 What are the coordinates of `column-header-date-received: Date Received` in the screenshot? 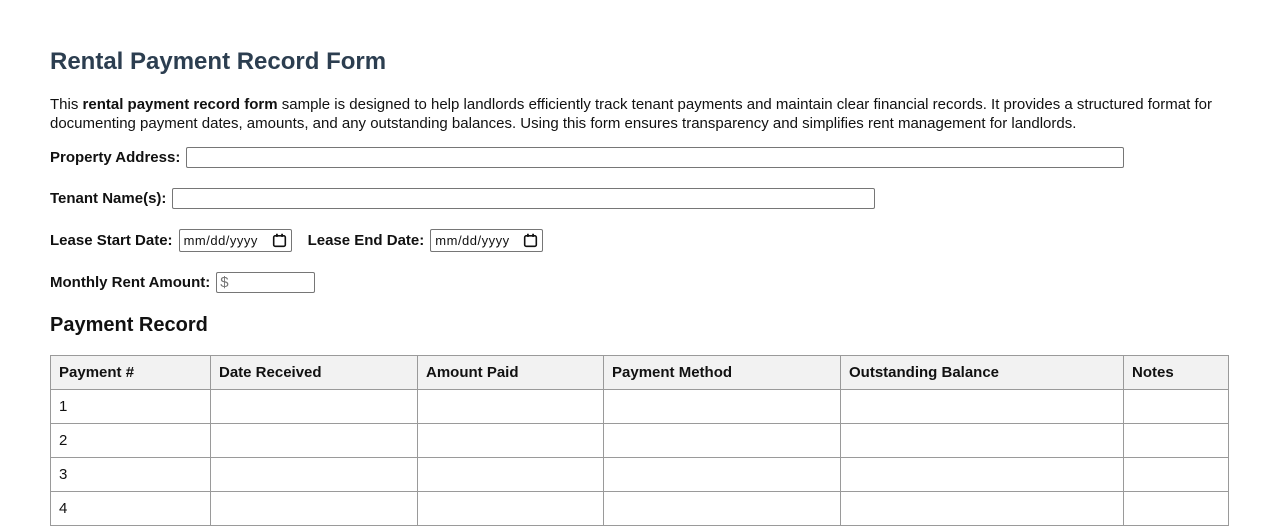 It's located at (314, 372).